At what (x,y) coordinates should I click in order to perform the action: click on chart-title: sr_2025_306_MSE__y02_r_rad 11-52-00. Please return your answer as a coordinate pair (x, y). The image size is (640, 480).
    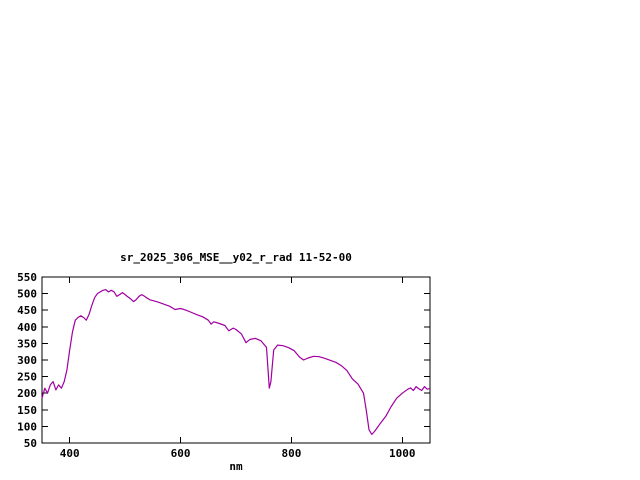
    Looking at the image, I should click on (236, 257).